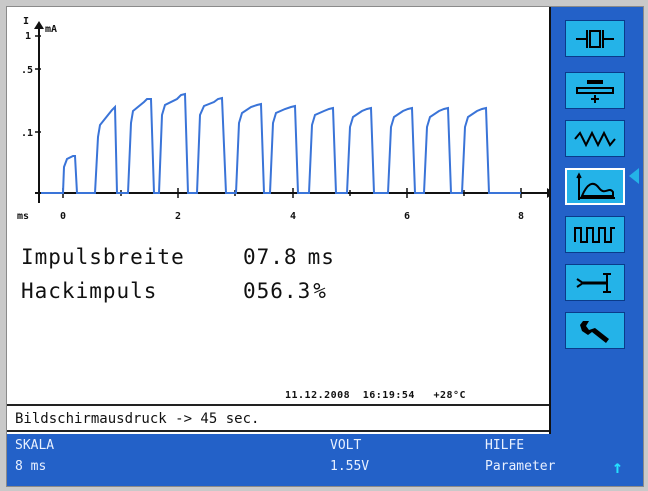 This screenshot has width=648, height=491. I want to click on square-wave-mode-button, so click(595, 234).